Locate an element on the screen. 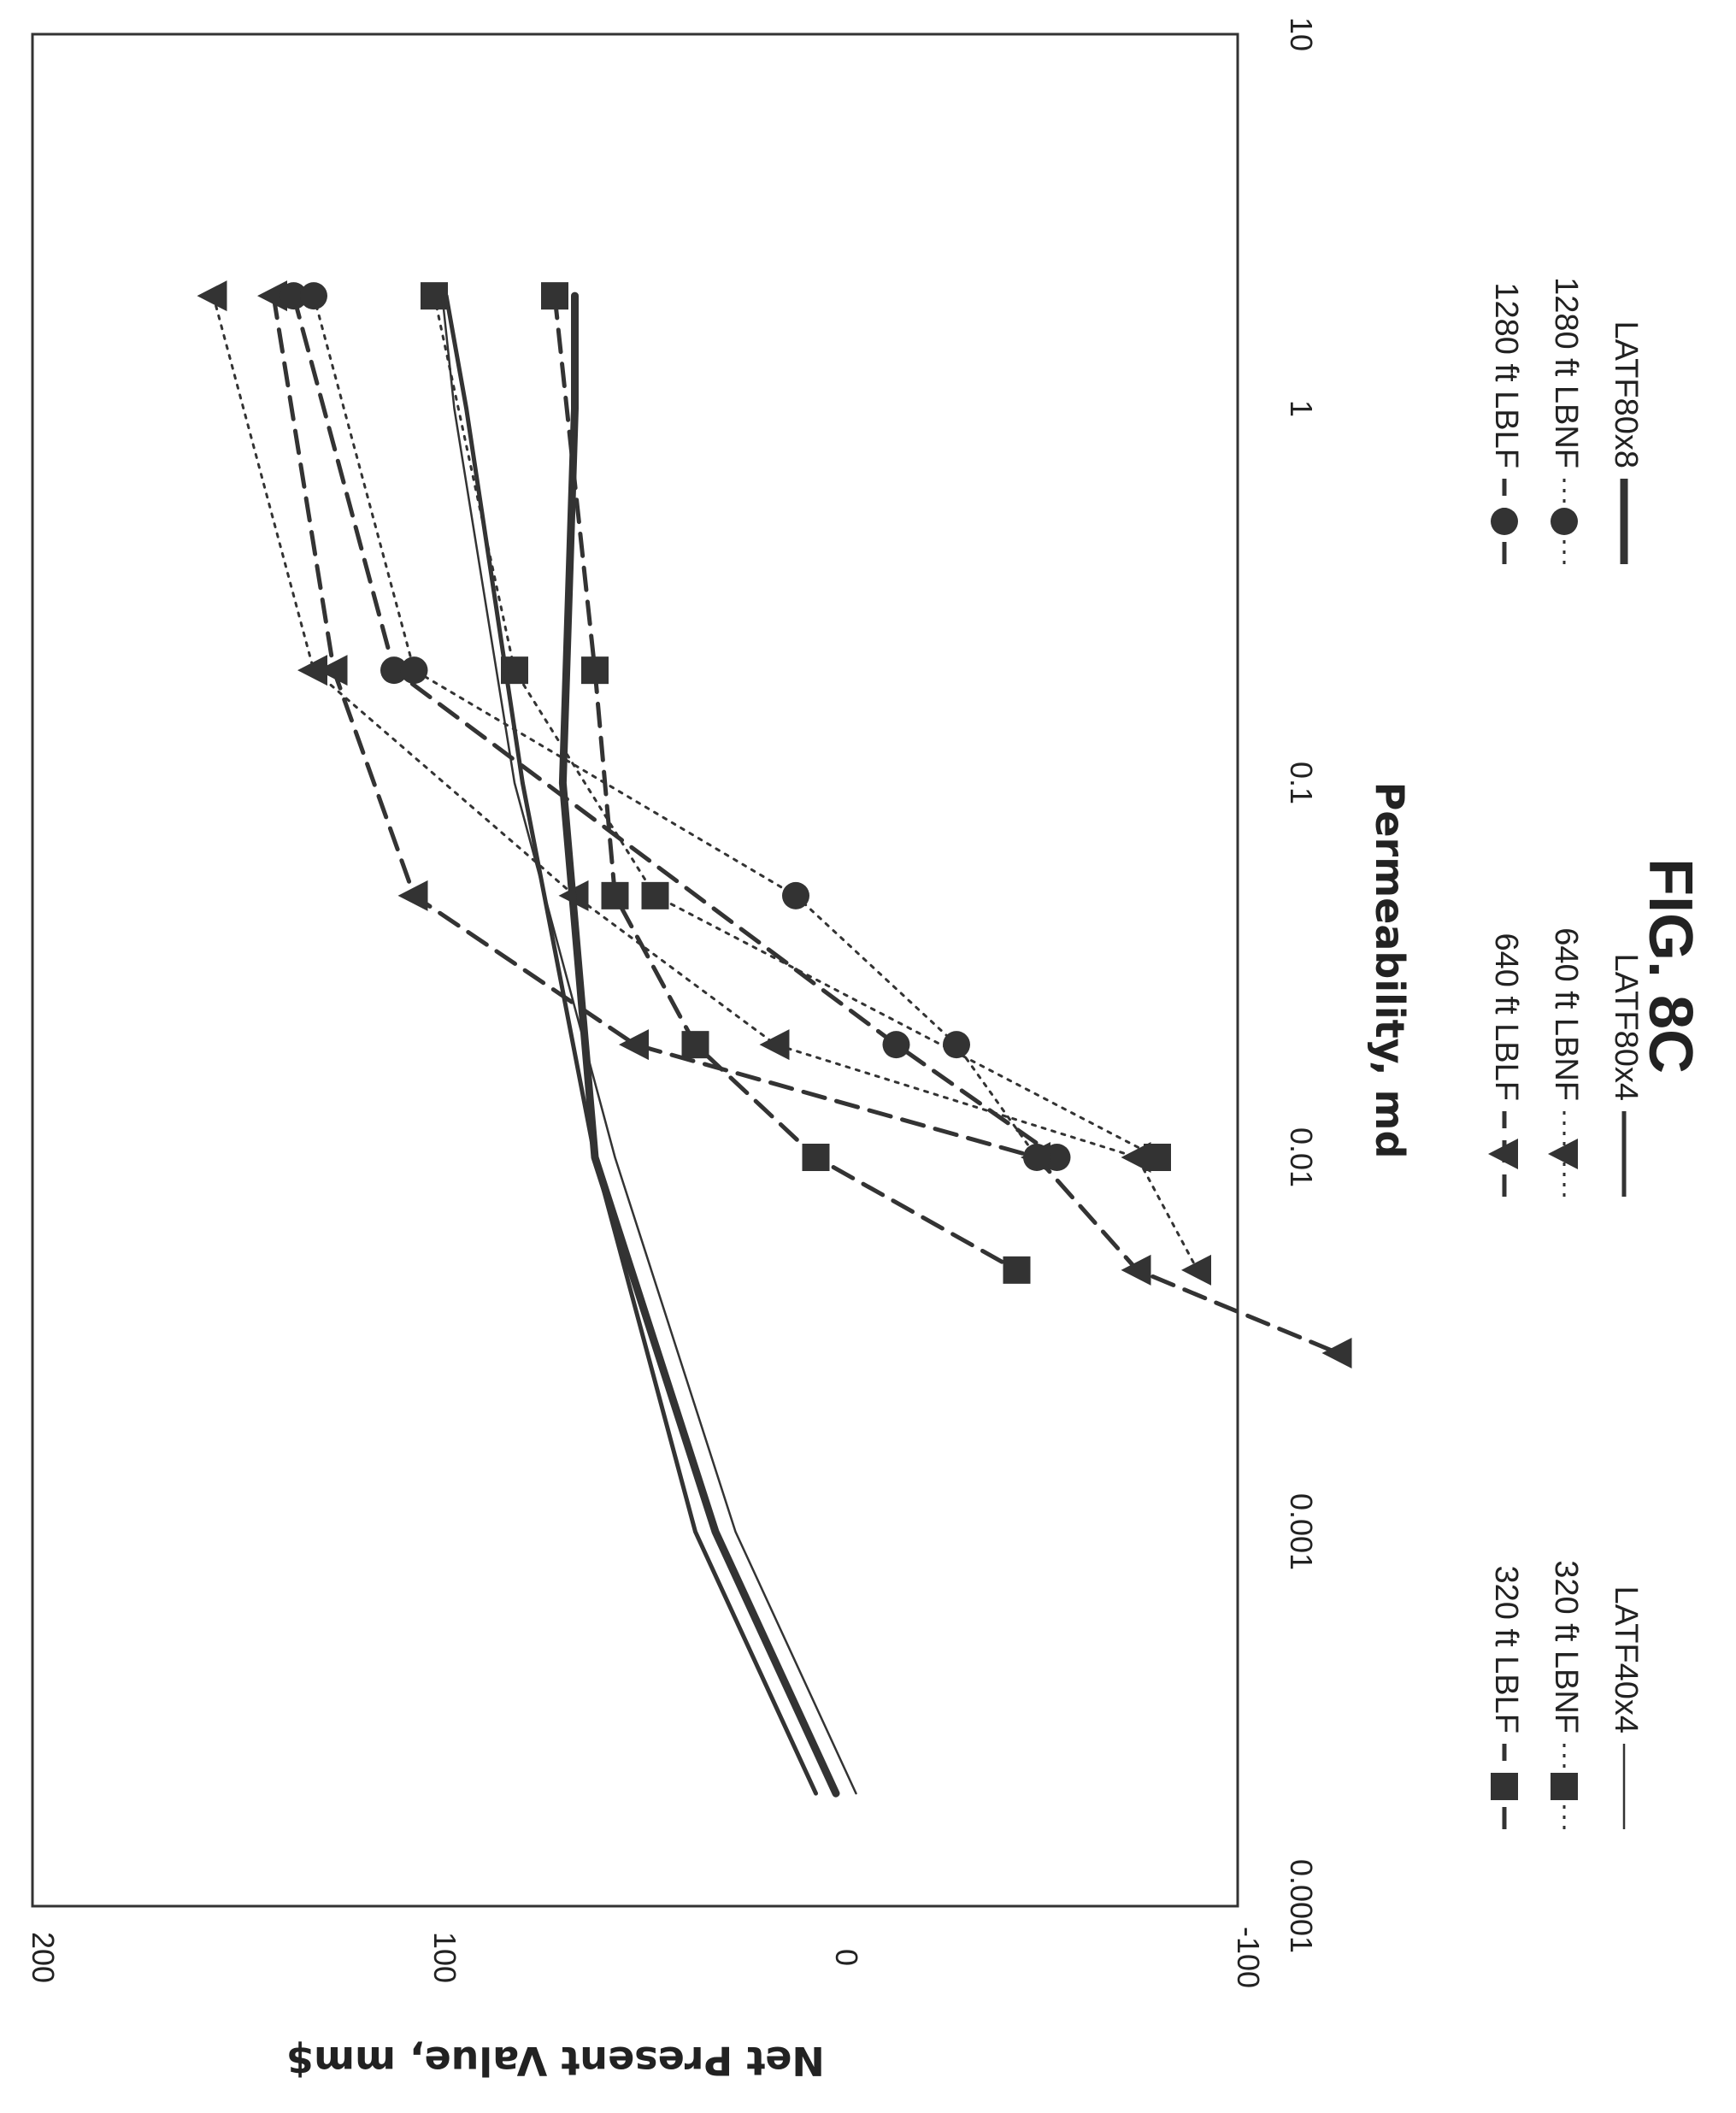  legend-item-5: LATF80x4 is located at coordinates (1626, 1075).